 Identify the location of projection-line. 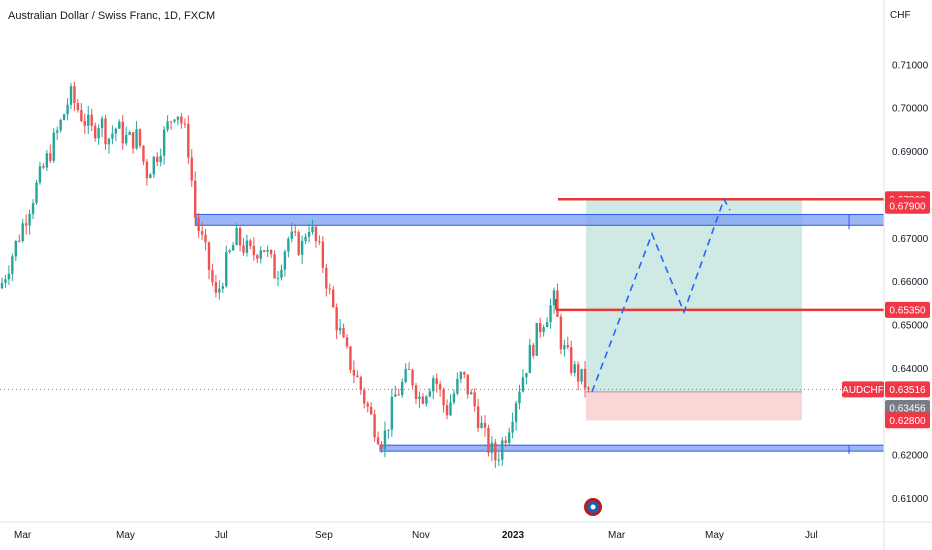
(661, 295).